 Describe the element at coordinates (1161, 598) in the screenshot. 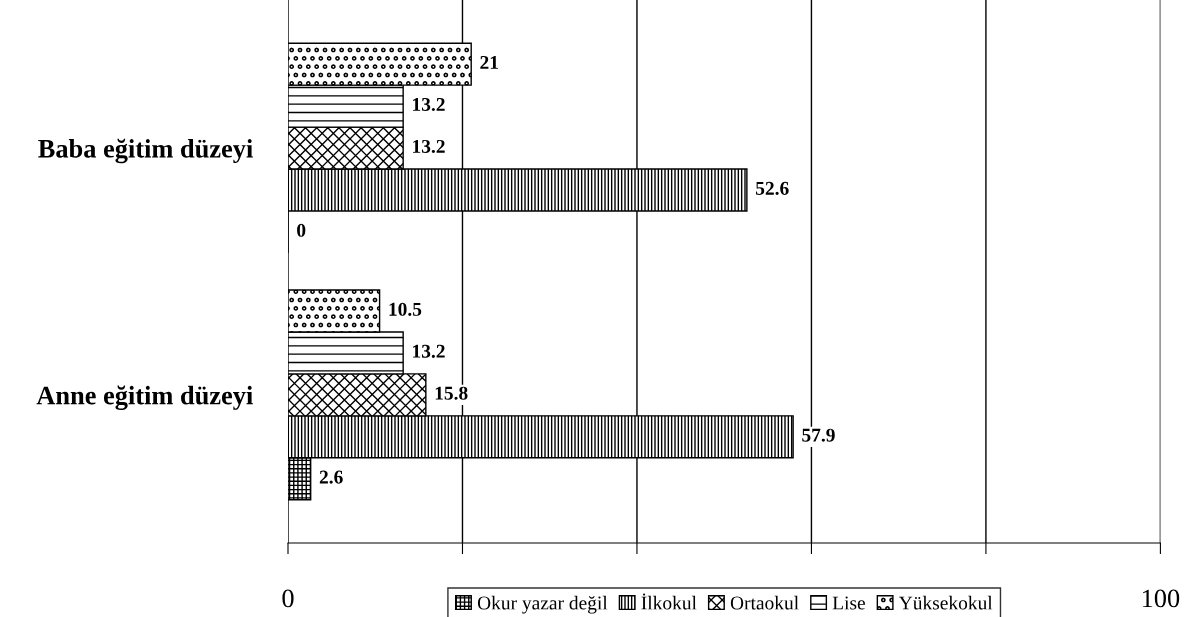

I see `x-tick-label: 100` at that location.